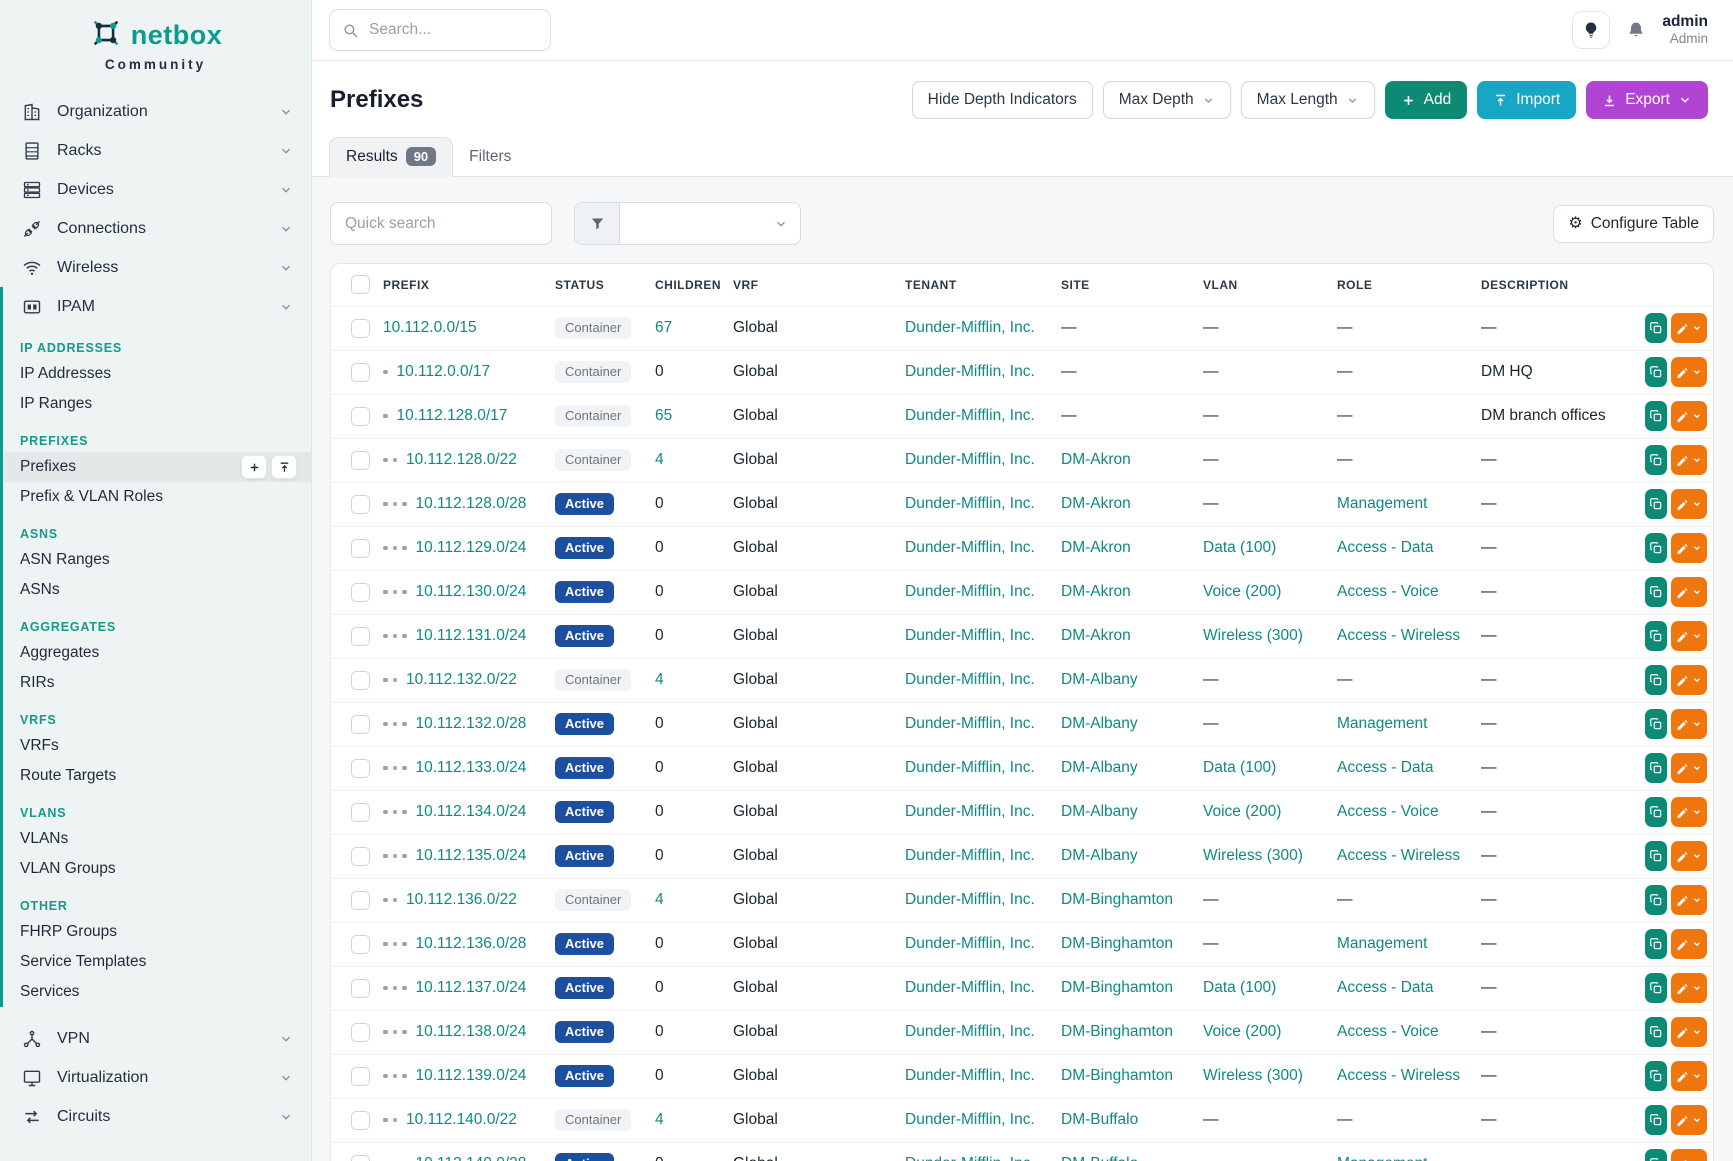 Image resolution: width=1733 pixels, height=1161 pixels. Describe the element at coordinates (157, 776) in the screenshot. I see `sidebar-item-route-targets: Route Targets` at that location.